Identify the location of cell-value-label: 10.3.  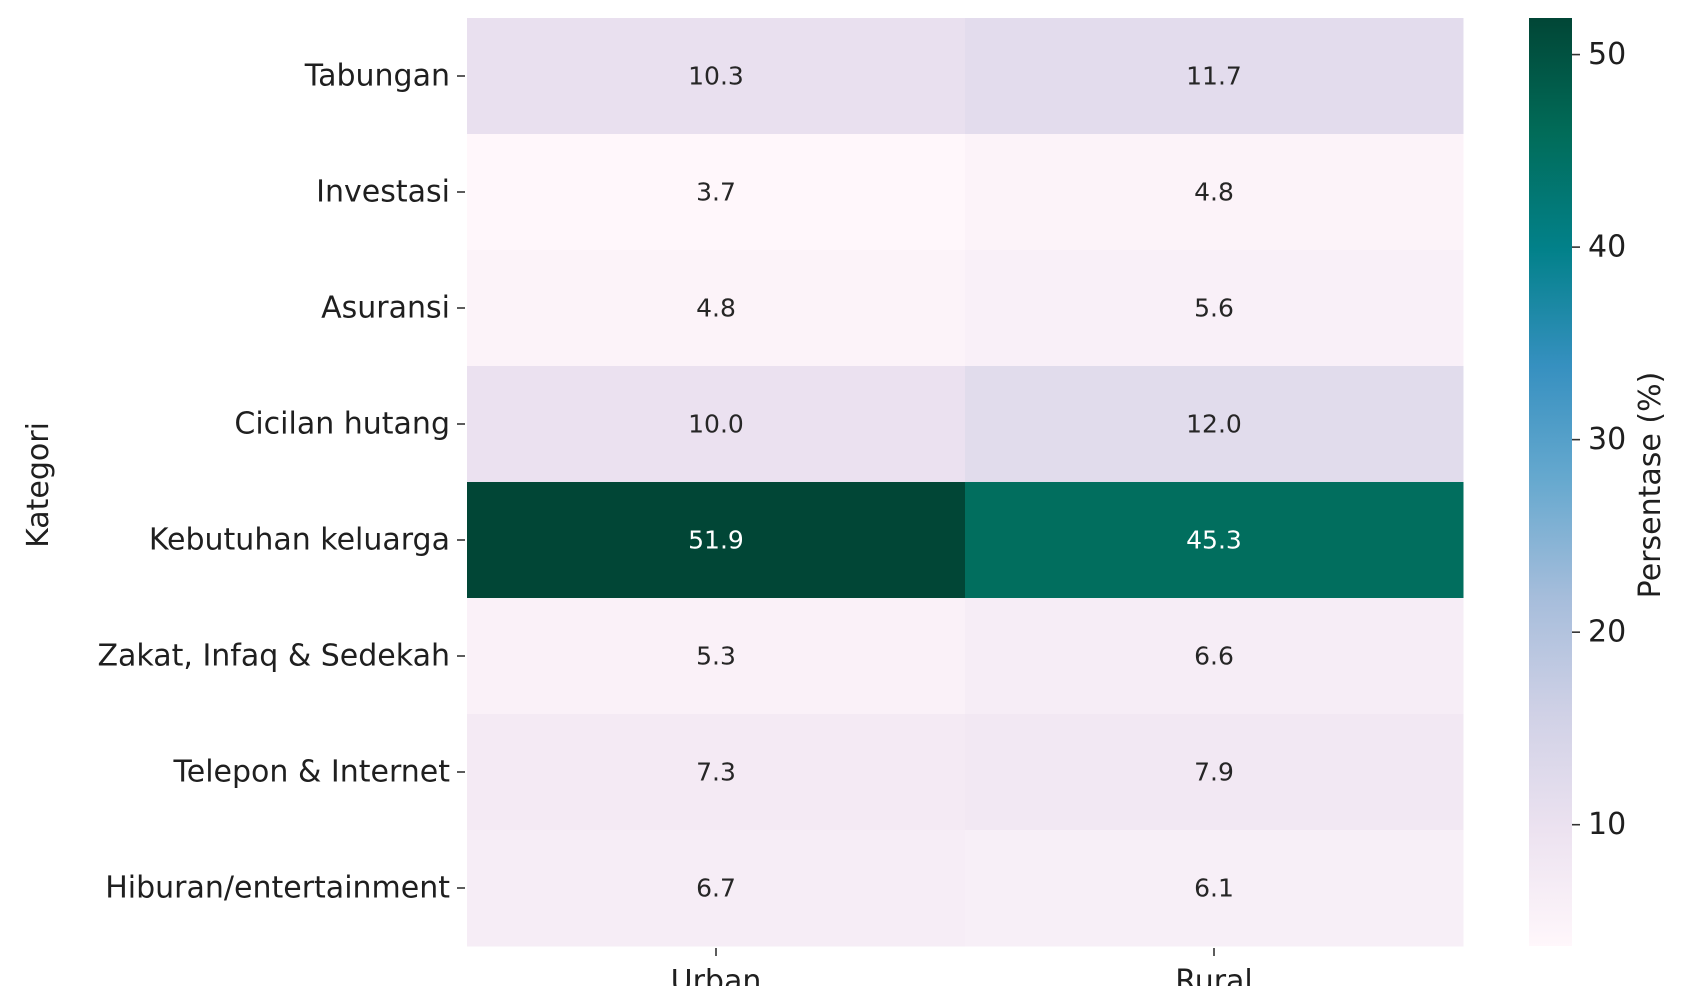
(716, 76).